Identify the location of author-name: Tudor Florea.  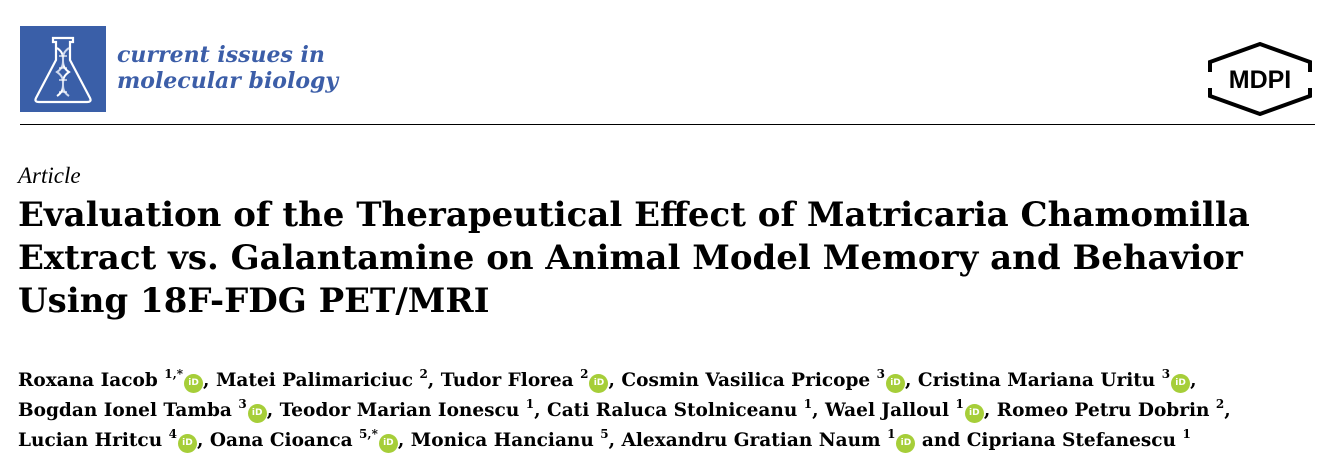
(510, 380).